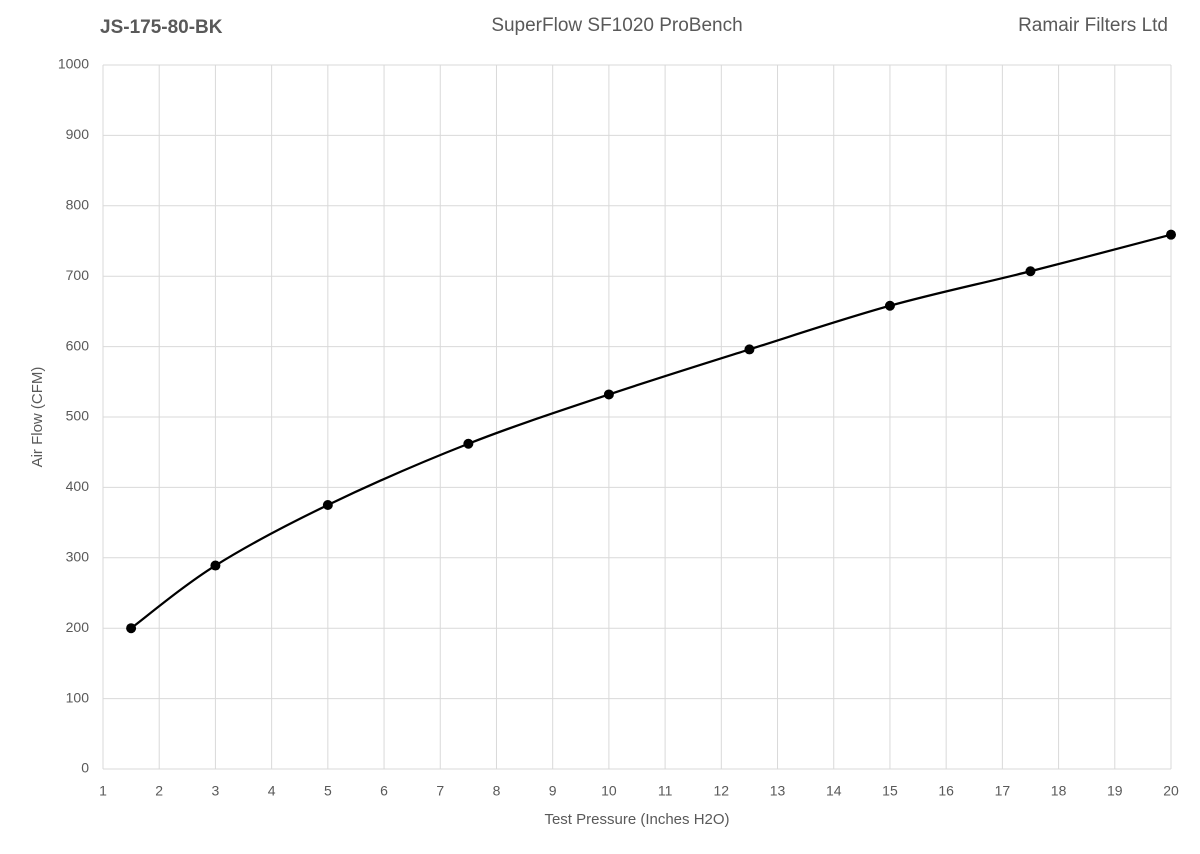  Describe the element at coordinates (890, 791) in the screenshot. I see `x-tick-label: 15` at that location.